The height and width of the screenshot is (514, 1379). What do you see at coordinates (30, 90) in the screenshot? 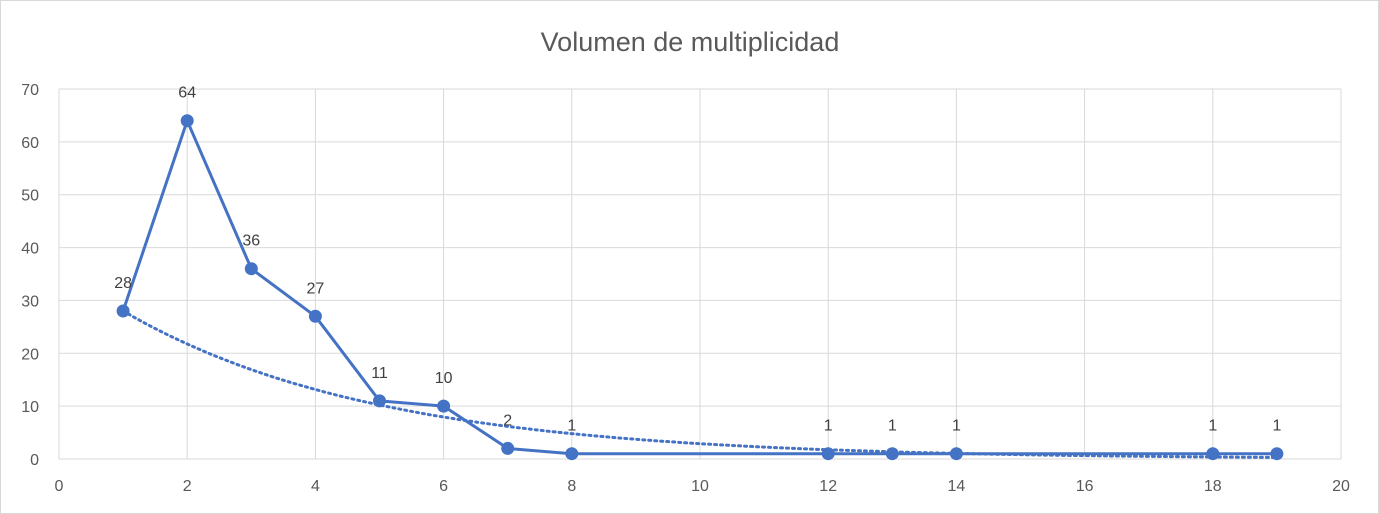
I see `y-tick-label: 70` at bounding box center [30, 90].